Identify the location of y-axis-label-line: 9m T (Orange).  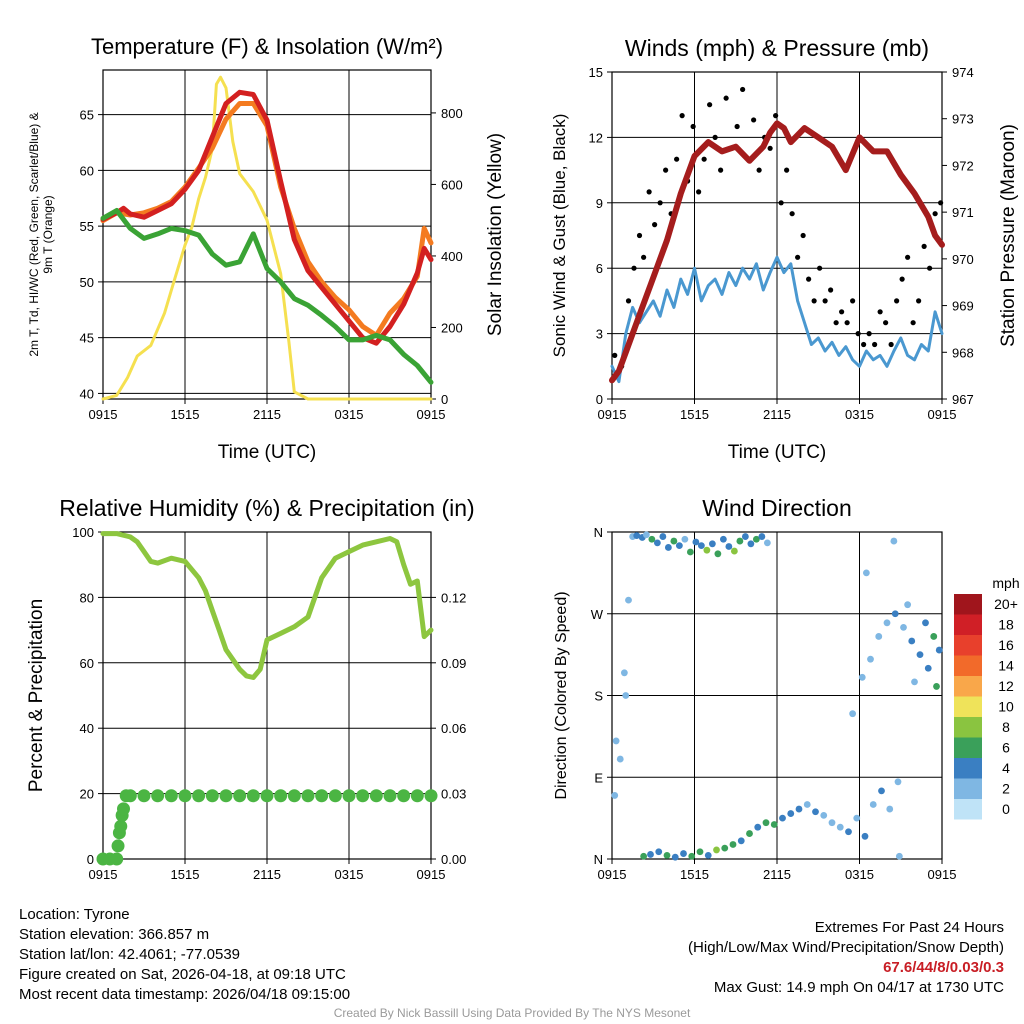
(48, 234).